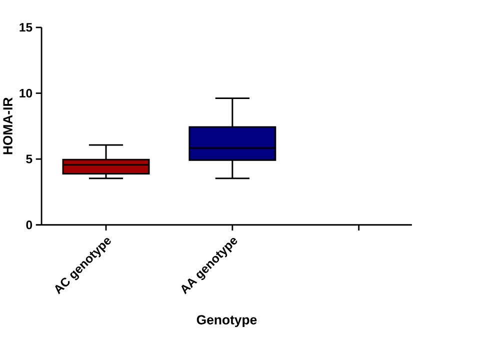  What do you see at coordinates (26, 93) in the screenshot?
I see `y-tick-label: 10` at bounding box center [26, 93].